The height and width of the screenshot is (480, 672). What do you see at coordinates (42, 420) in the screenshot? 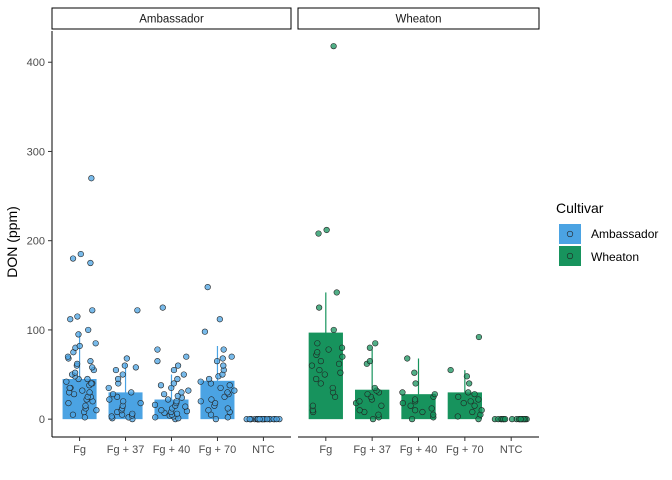
I see `y-tick-label: 0` at bounding box center [42, 420].